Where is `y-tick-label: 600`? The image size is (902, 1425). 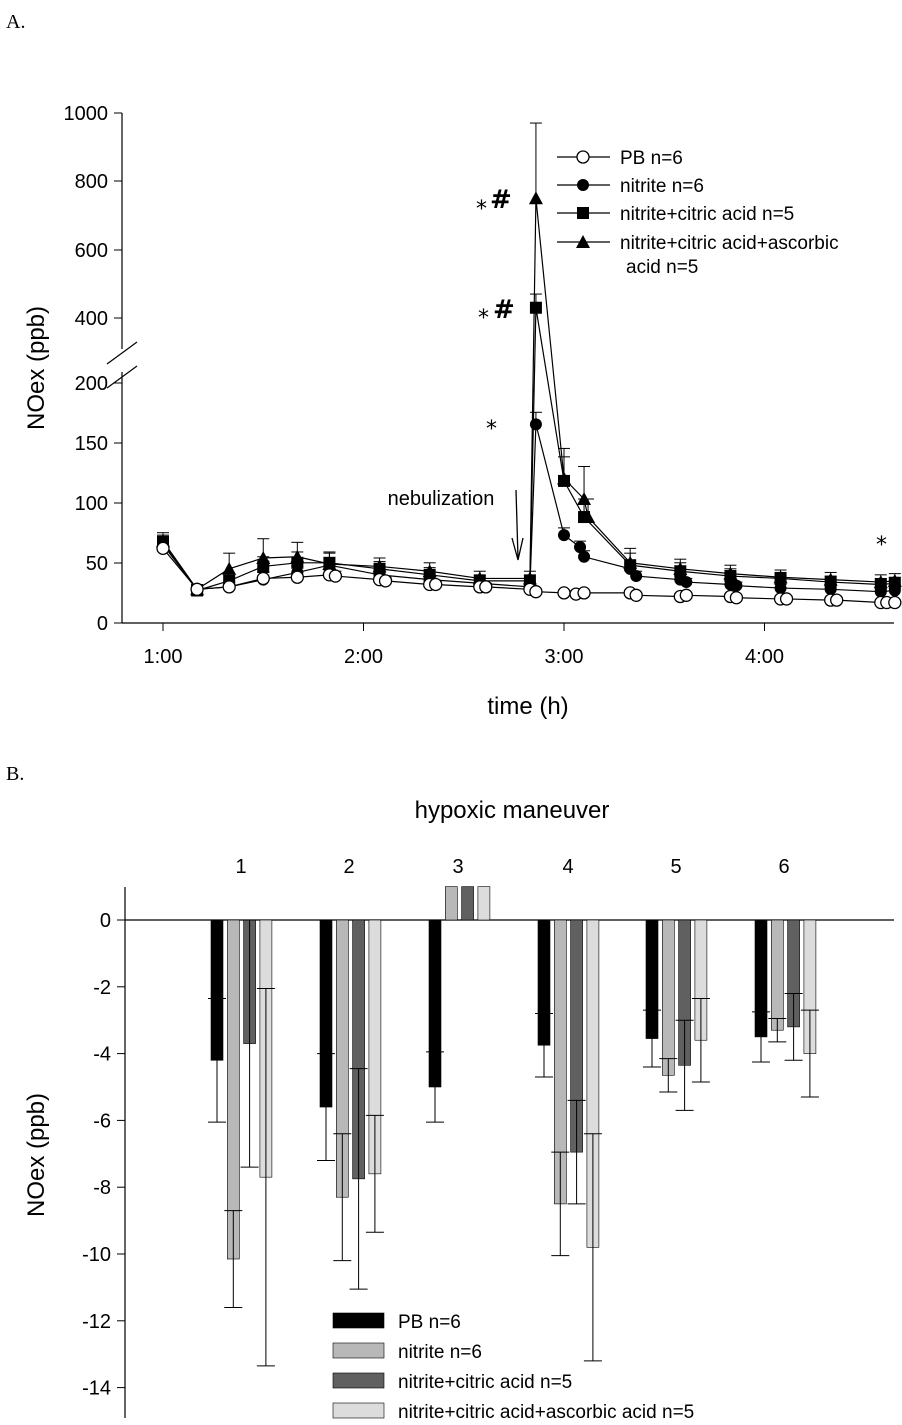
y-tick-label: 600 is located at coordinates (91, 251).